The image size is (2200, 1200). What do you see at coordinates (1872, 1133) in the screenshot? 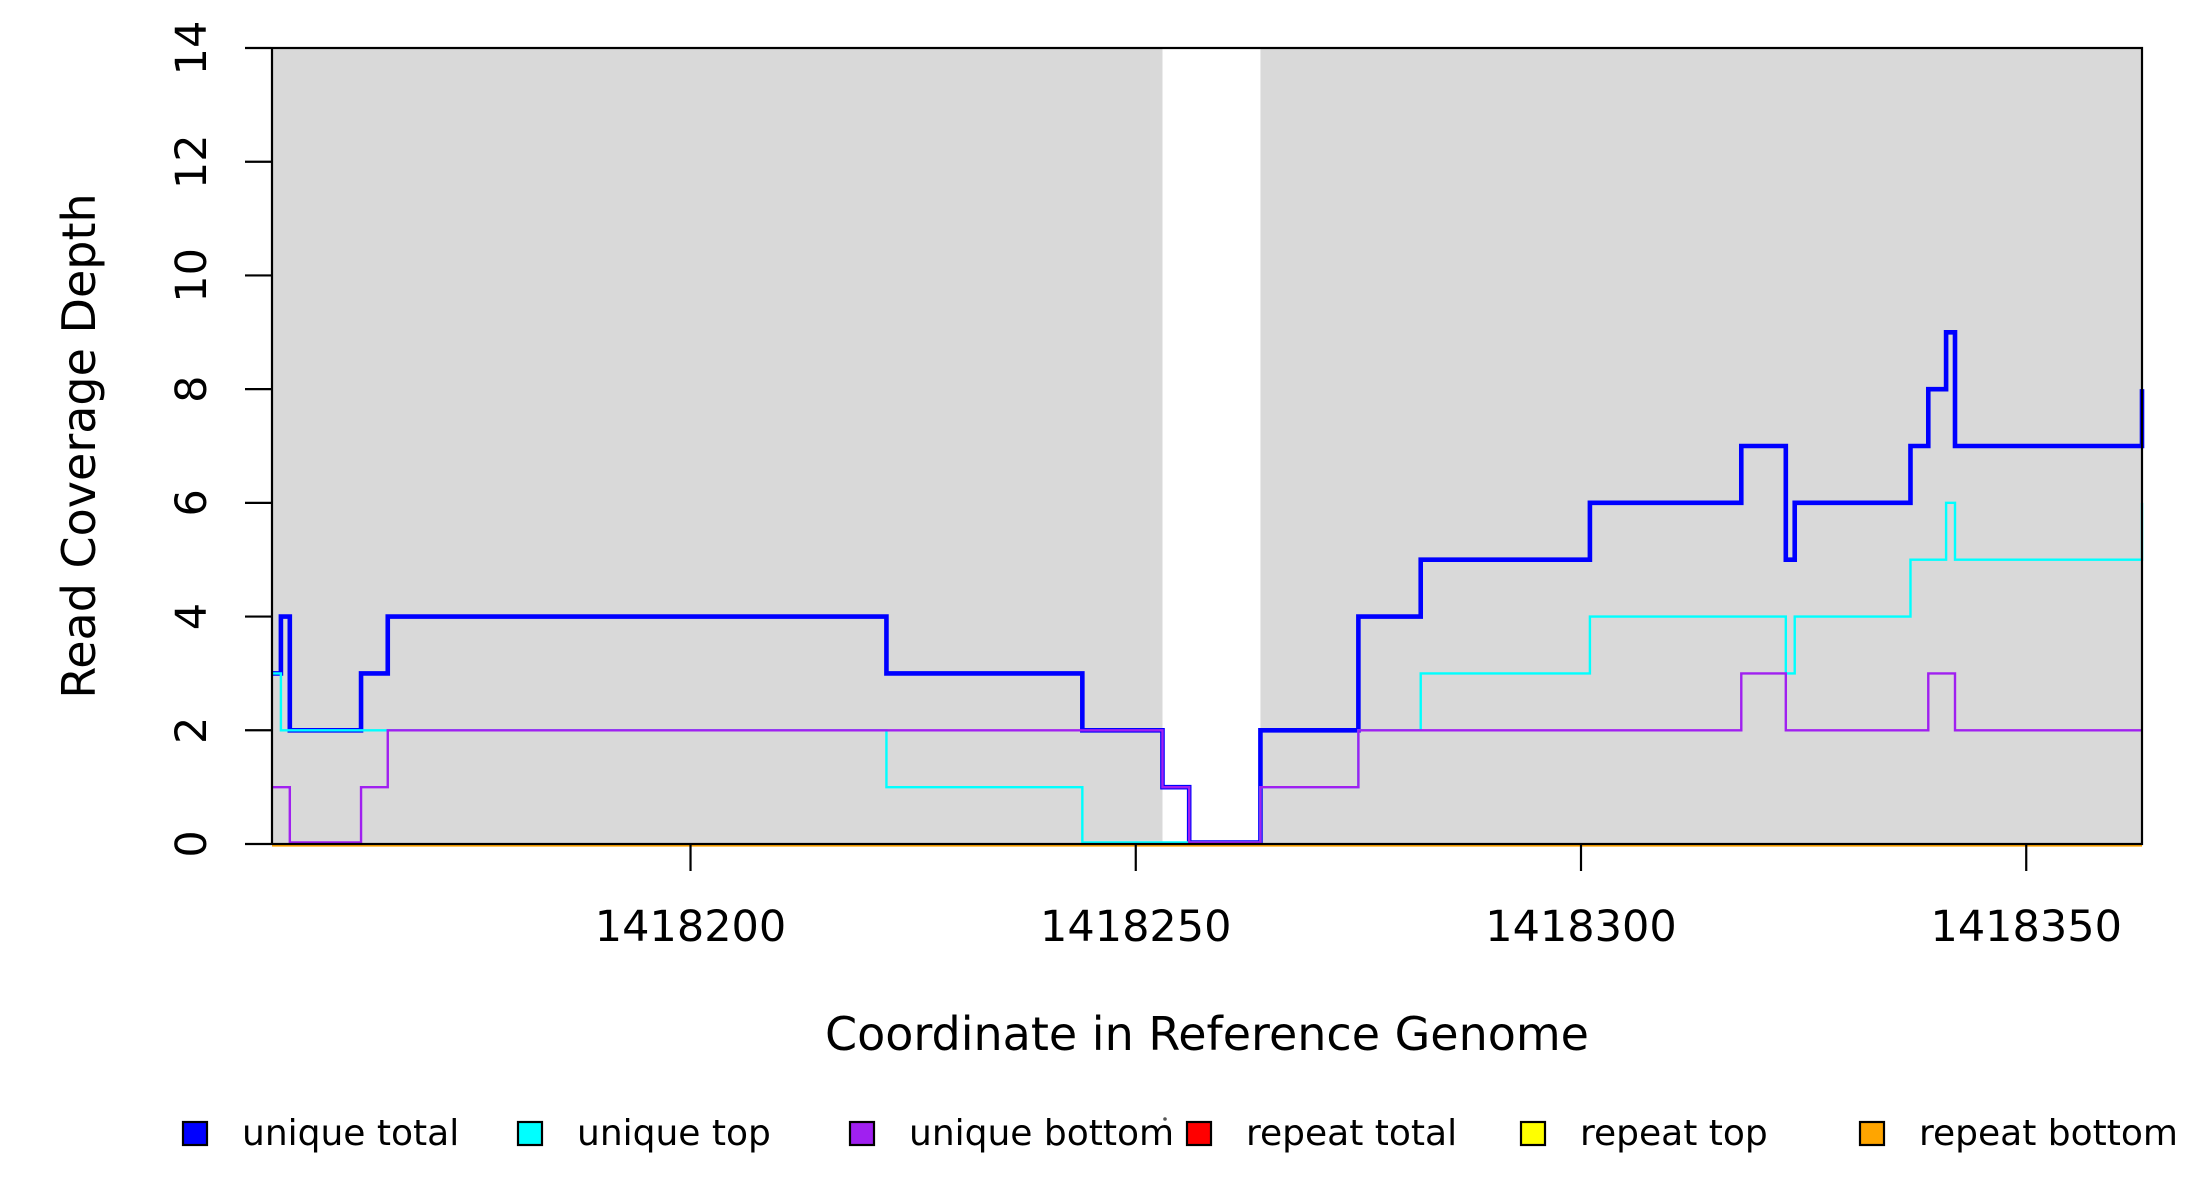
I see `legend-swatch-repeat-bottom` at bounding box center [1872, 1133].